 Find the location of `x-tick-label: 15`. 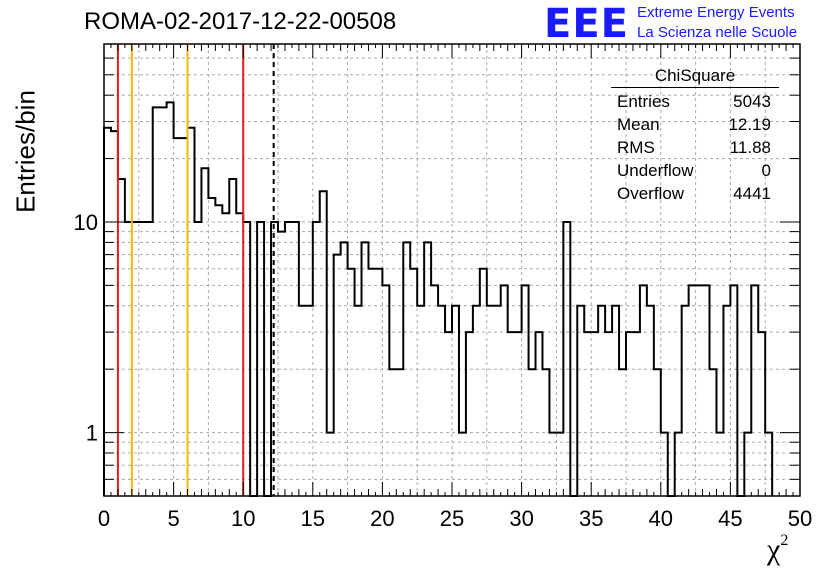

x-tick-label: 15 is located at coordinates (313, 518).